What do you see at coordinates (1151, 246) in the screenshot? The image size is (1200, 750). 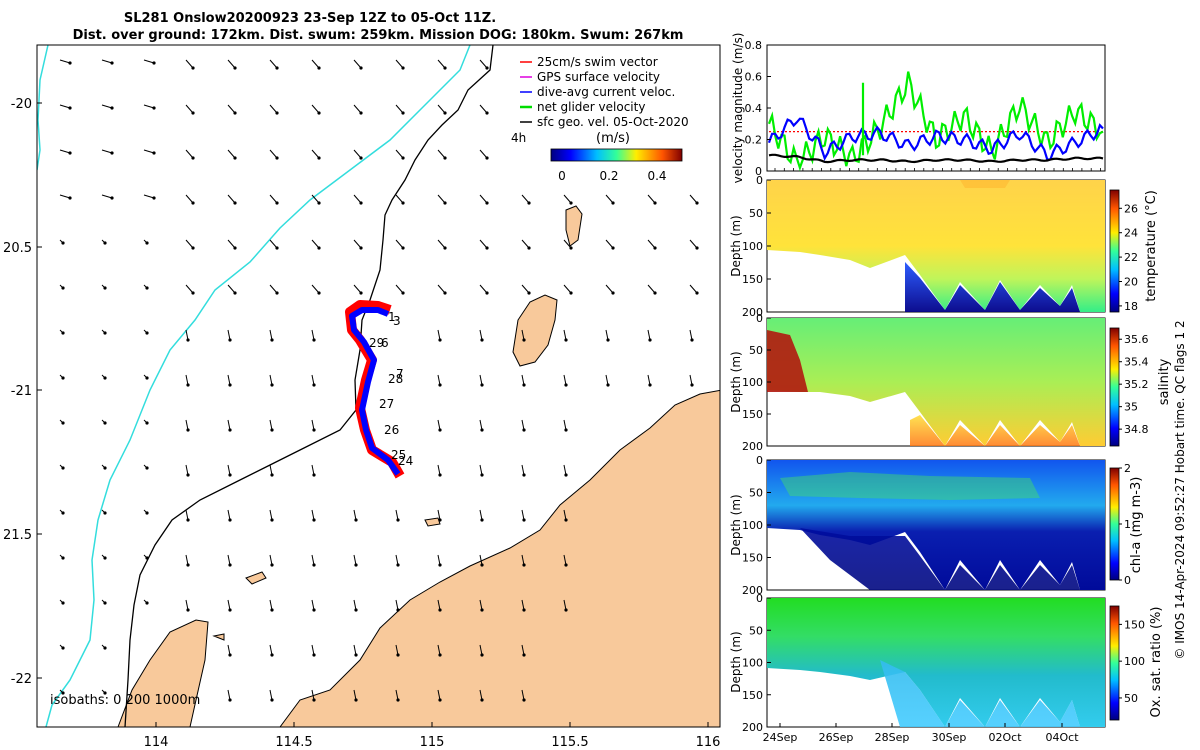 I see `temperature-cbar-label: temperature (°C)` at bounding box center [1151, 246].